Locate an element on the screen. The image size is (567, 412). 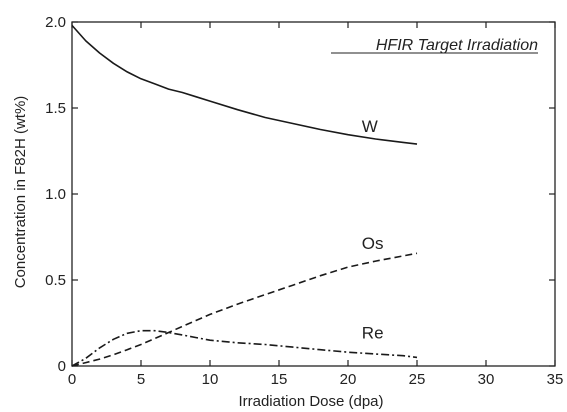
x-tick-label: 35 is located at coordinates (555, 379).